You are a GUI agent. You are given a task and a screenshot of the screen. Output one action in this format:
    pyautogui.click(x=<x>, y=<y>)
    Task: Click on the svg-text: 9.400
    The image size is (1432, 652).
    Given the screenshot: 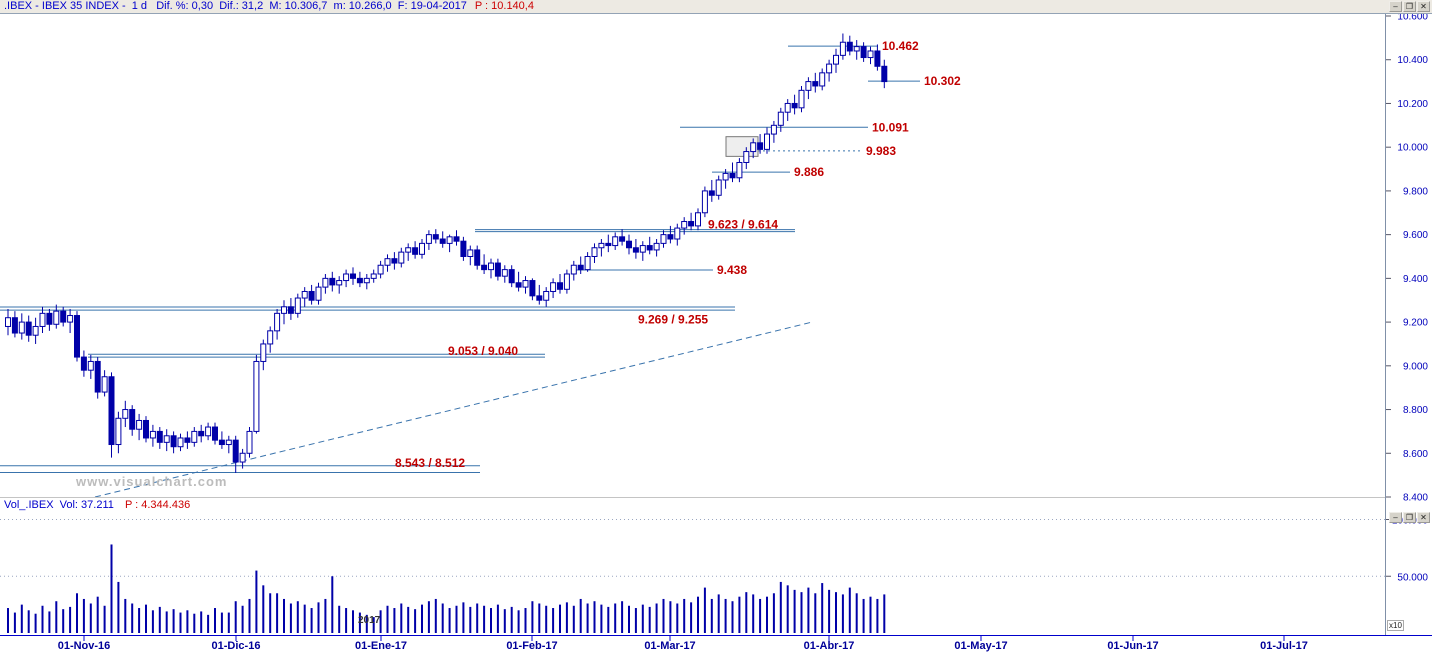 What is the action you would take?
    pyautogui.click(x=1415, y=279)
    